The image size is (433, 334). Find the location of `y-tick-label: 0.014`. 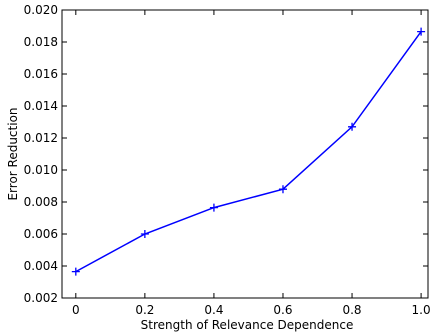

y-tick-label: 0.014 is located at coordinates (41, 106).